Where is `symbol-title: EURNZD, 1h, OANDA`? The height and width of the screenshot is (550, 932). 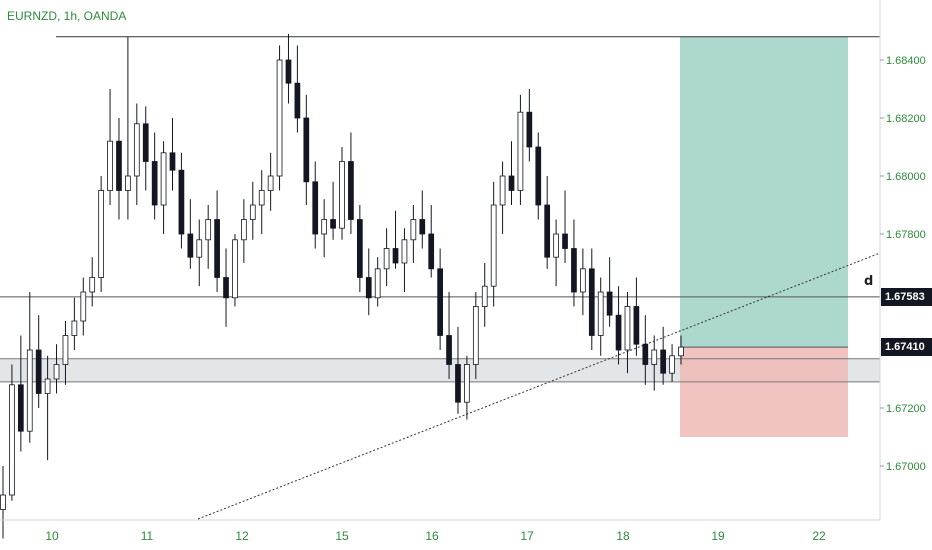
symbol-title: EURNZD, 1h, OANDA is located at coordinates (67, 16).